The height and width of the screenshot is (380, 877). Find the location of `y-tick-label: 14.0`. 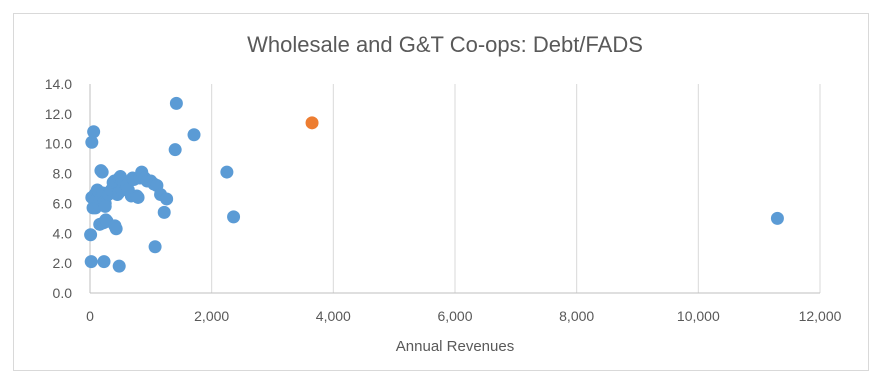

y-tick-label: 14.0 is located at coordinates (58, 84).